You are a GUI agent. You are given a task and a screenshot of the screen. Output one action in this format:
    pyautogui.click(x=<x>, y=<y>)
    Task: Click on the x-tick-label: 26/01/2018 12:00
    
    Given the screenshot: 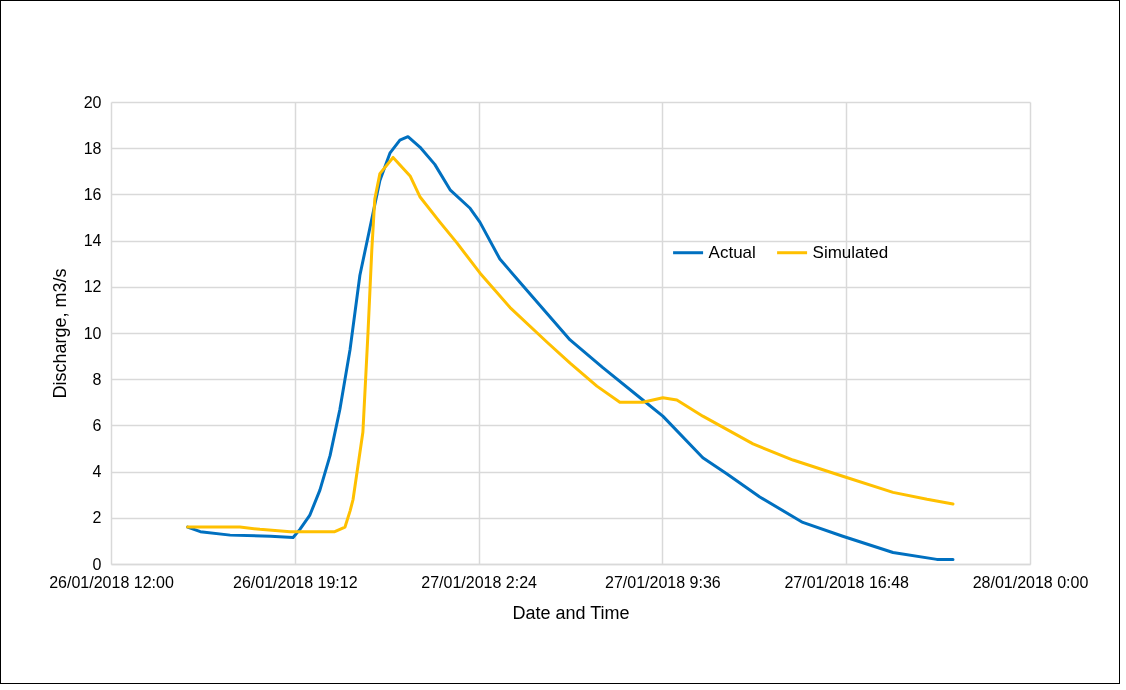 What is the action you would take?
    pyautogui.click(x=111, y=582)
    